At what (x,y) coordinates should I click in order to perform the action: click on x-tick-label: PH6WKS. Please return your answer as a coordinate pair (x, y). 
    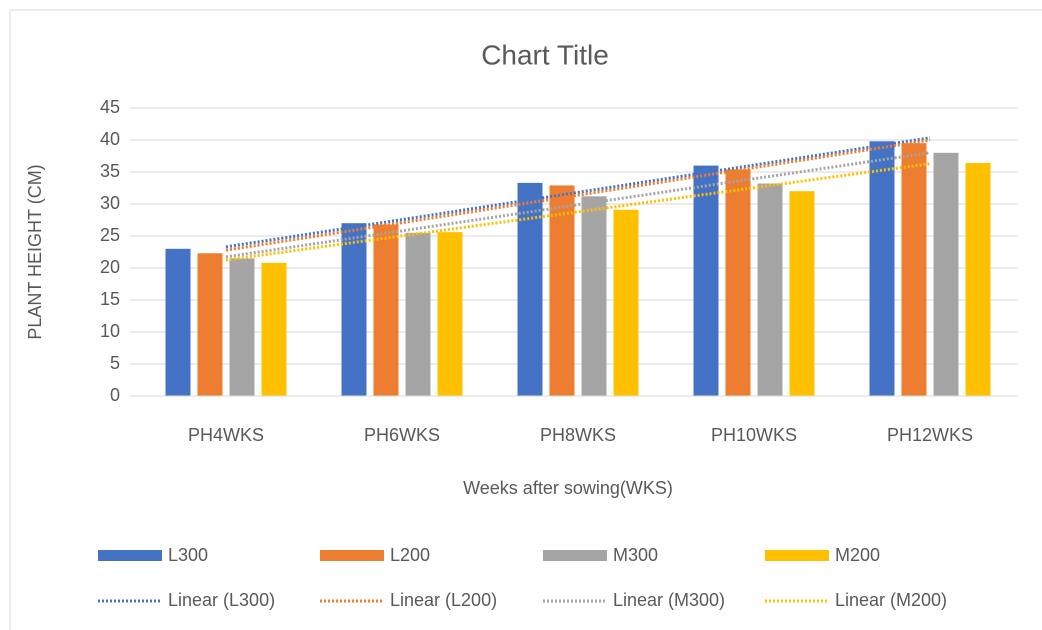
    Looking at the image, I should click on (402, 435).